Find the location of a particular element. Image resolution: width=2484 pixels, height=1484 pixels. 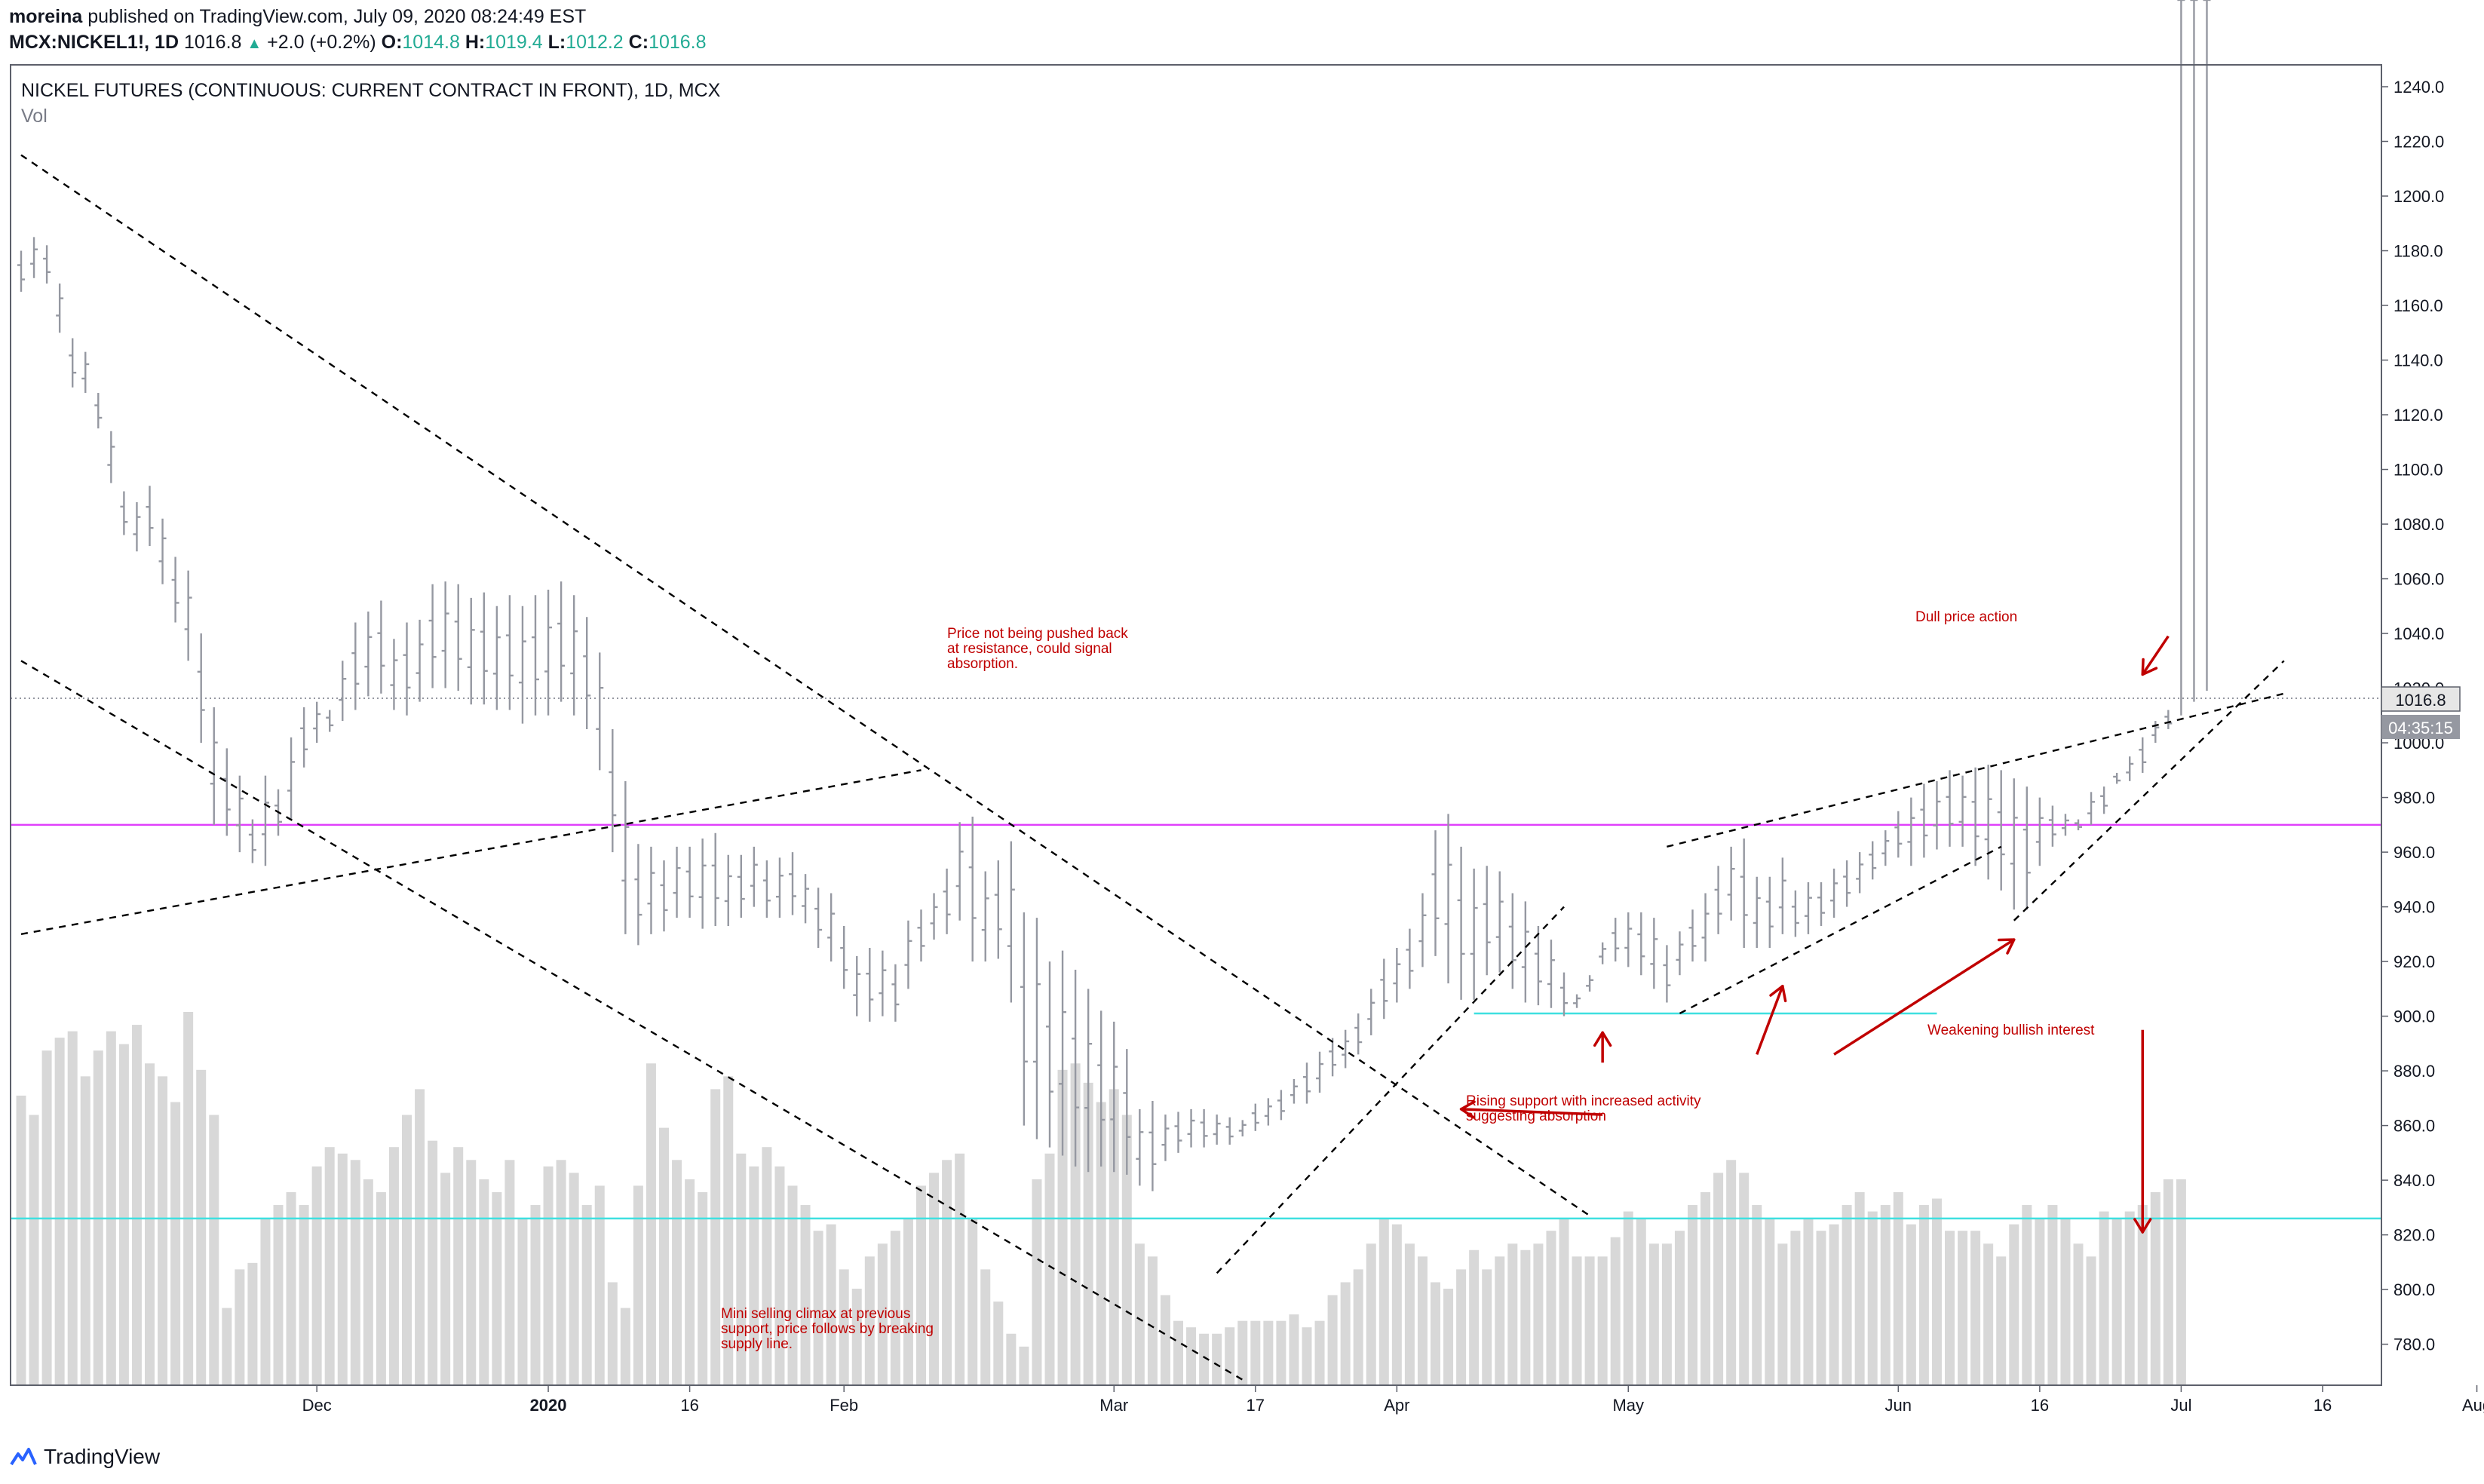

author-name: moreina is located at coordinates (46, 16).